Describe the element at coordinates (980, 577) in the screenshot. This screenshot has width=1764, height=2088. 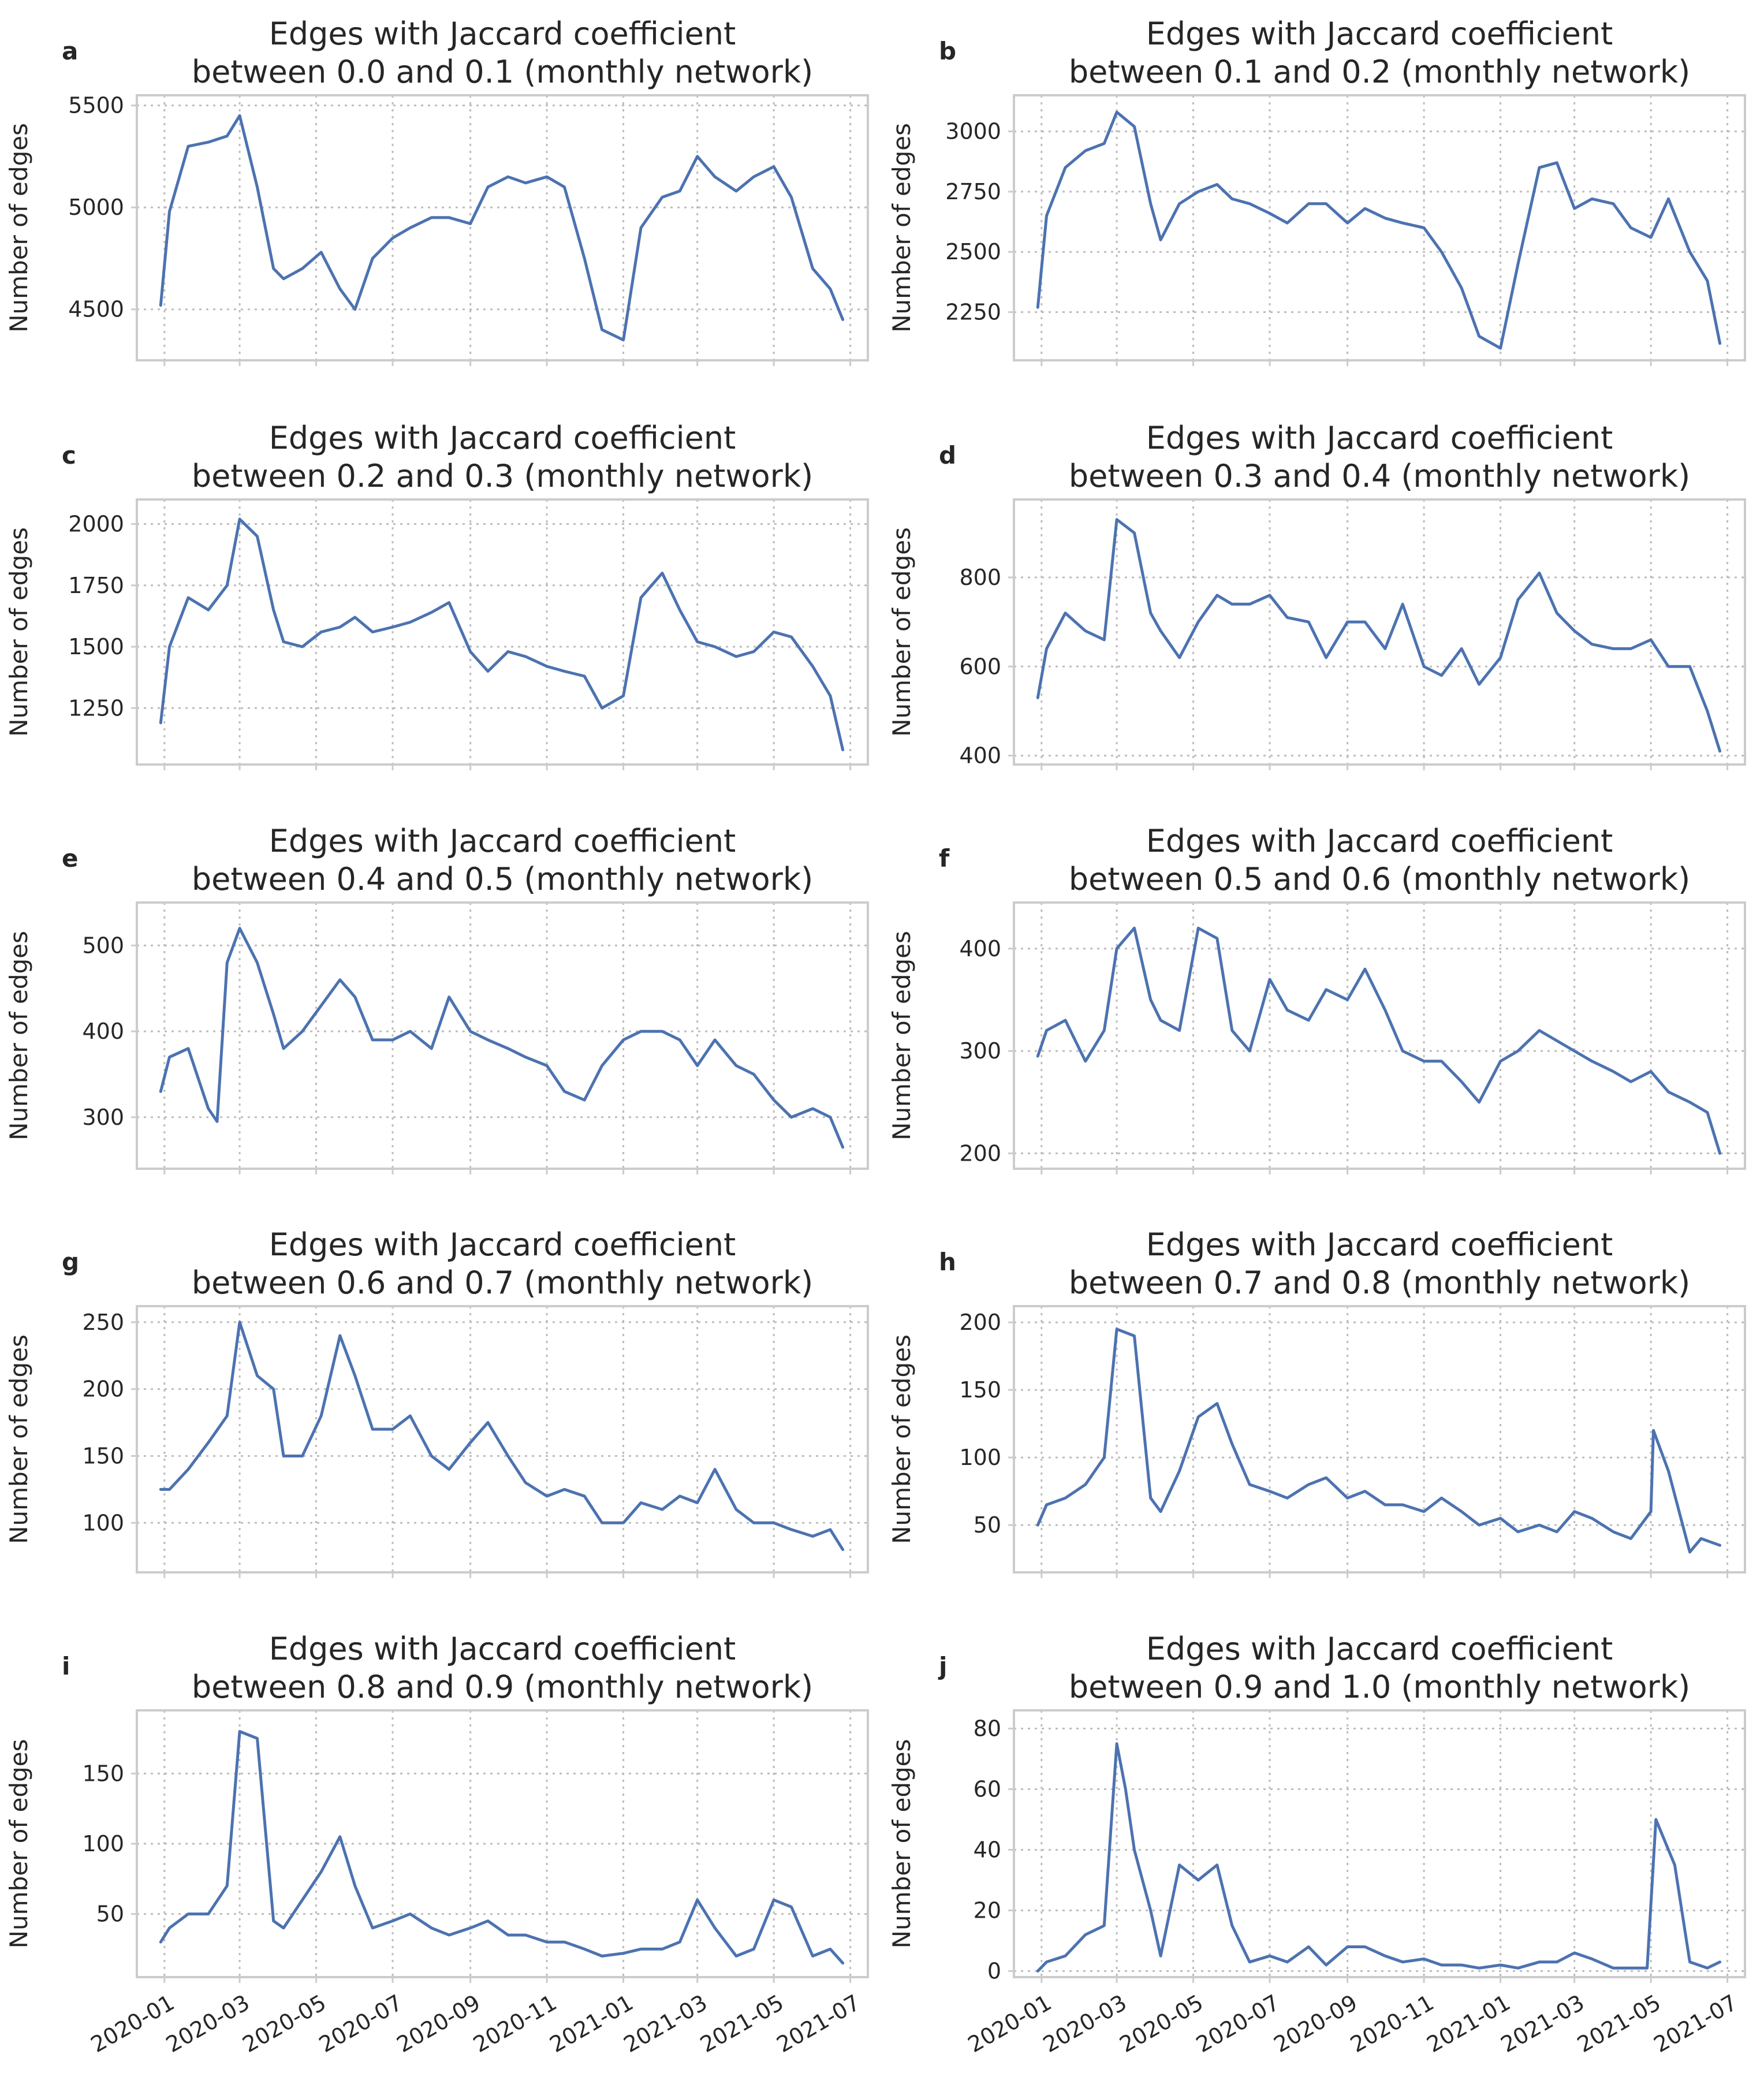
I see `y-tick-label: 800` at that location.